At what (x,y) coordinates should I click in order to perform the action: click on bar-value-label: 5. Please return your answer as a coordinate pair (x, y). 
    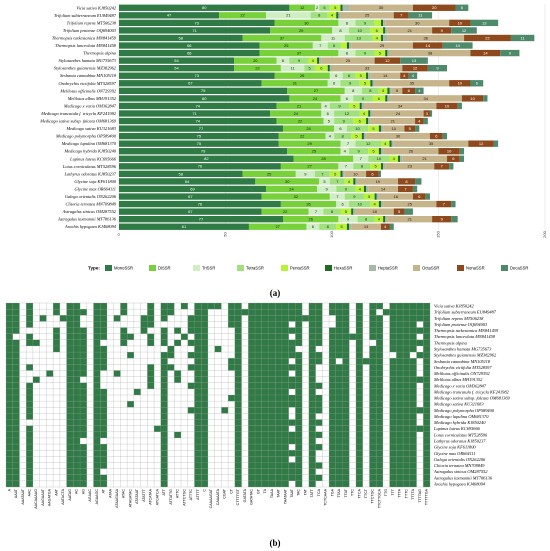
    Looking at the image, I should click on (397, 90).